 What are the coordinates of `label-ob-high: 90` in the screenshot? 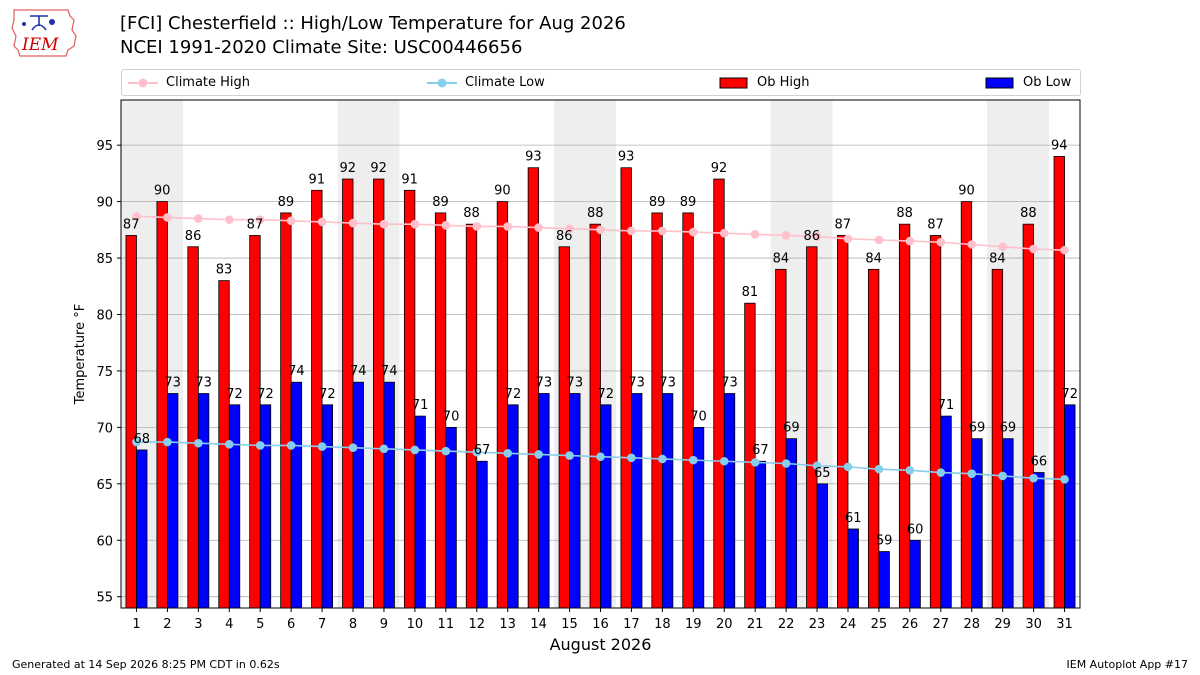 It's located at (502, 191).